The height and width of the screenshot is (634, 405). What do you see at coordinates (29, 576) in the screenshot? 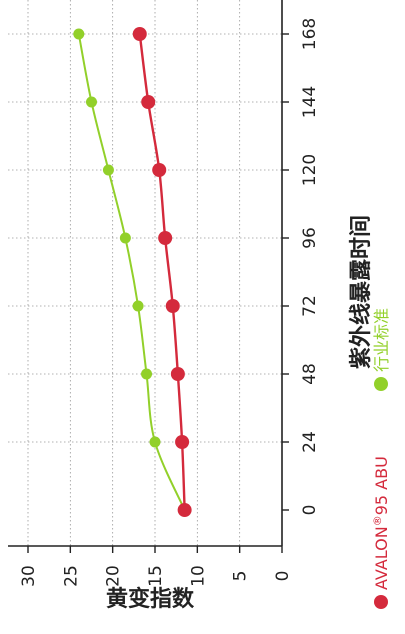
I see `y-tick-label-30: 30` at bounding box center [29, 576].